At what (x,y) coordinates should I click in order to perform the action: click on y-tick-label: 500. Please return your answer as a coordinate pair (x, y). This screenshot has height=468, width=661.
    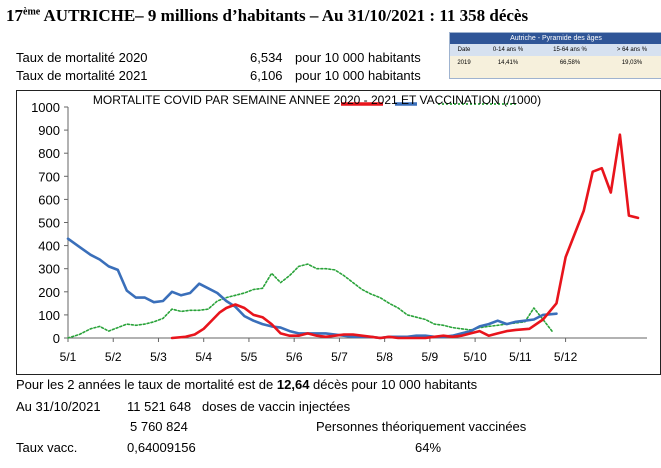
    Looking at the image, I should click on (49, 223).